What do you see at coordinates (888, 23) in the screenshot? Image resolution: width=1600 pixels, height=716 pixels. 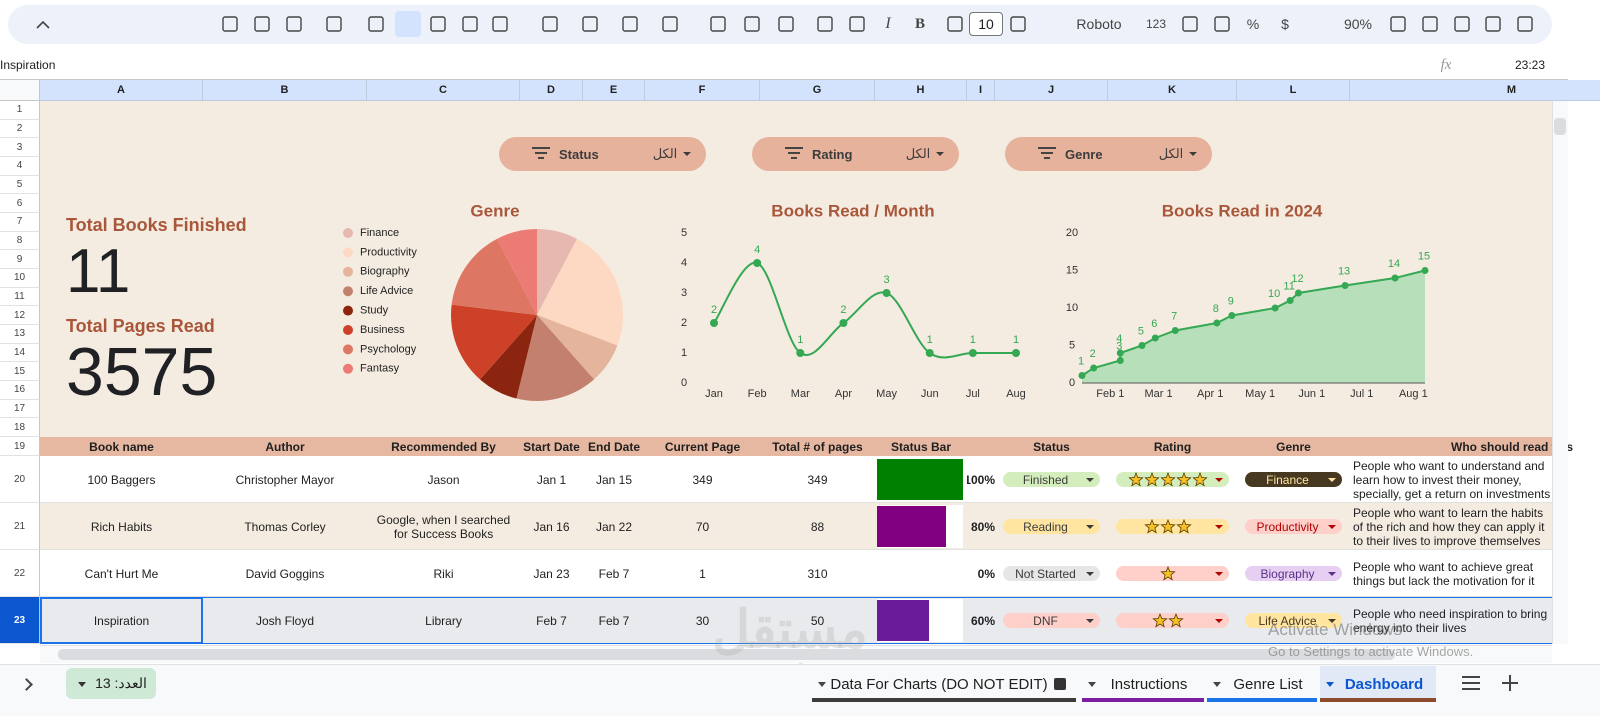 I see `toolbar-button: I` at bounding box center [888, 23].